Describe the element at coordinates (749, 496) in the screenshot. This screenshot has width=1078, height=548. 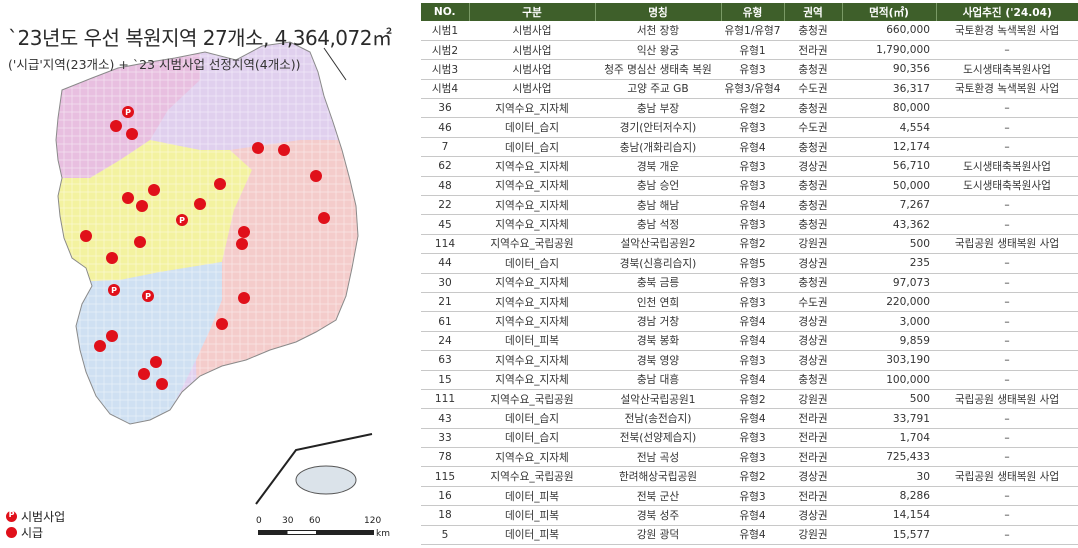
I see `table-row: 16 데이터_피복 전북 군산 유형3 전라권 8,286–` at that location.